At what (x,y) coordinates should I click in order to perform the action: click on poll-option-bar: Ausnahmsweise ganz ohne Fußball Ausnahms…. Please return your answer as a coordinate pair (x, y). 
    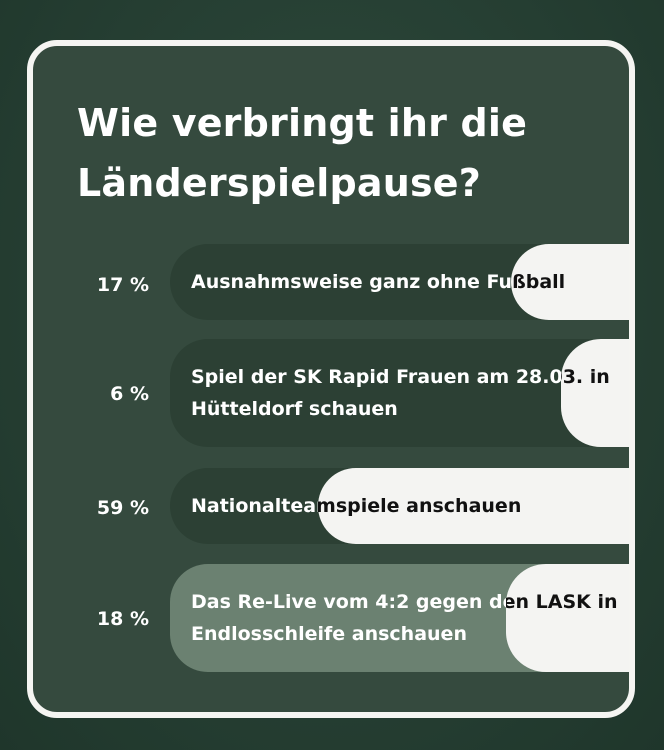
    Looking at the image, I should click on (399, 282).